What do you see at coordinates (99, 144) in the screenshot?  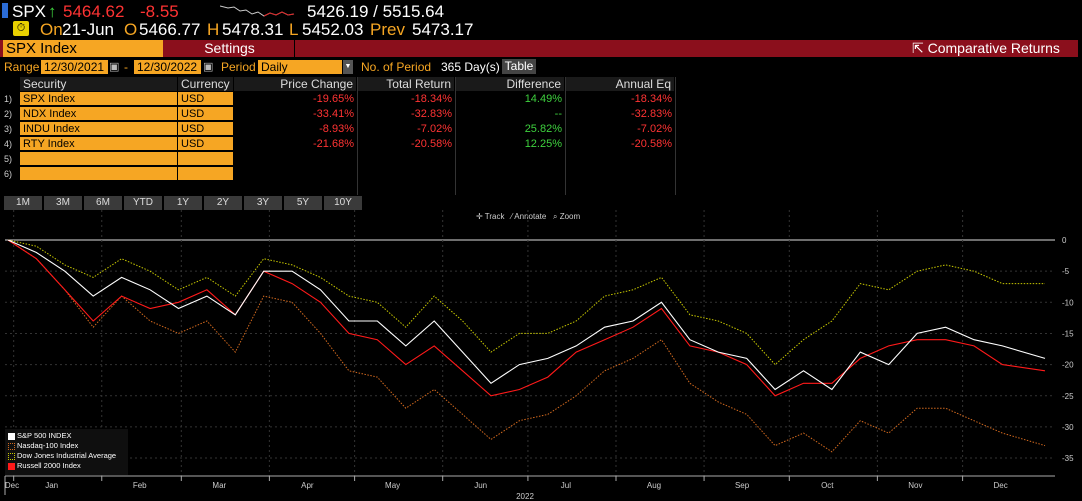 I see `cell-security: RTY Index` at bounding box center [99, 144].